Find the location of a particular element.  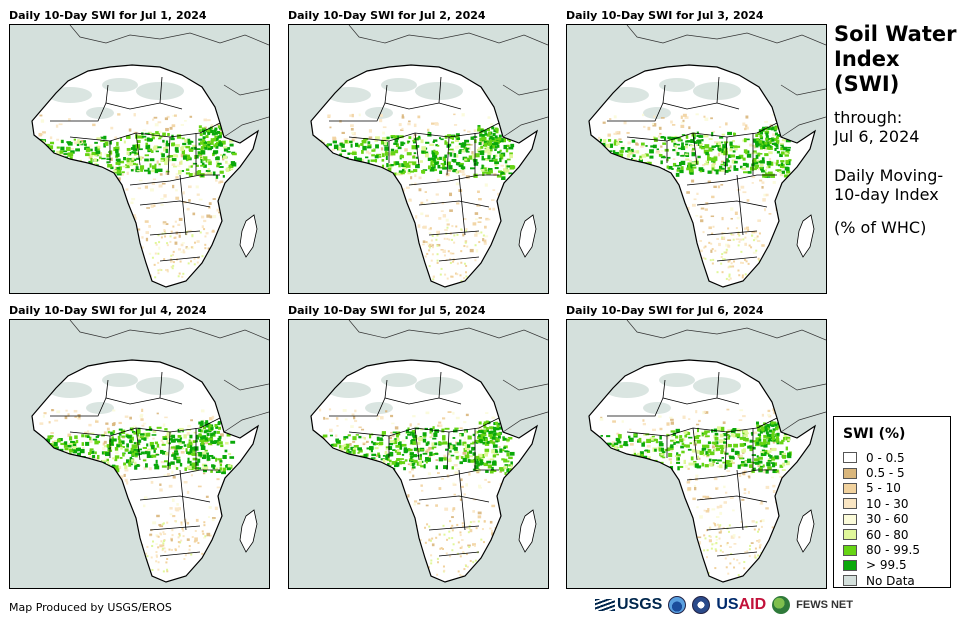

legend-item: 60 - 80 is located at coordinates (881, 534).